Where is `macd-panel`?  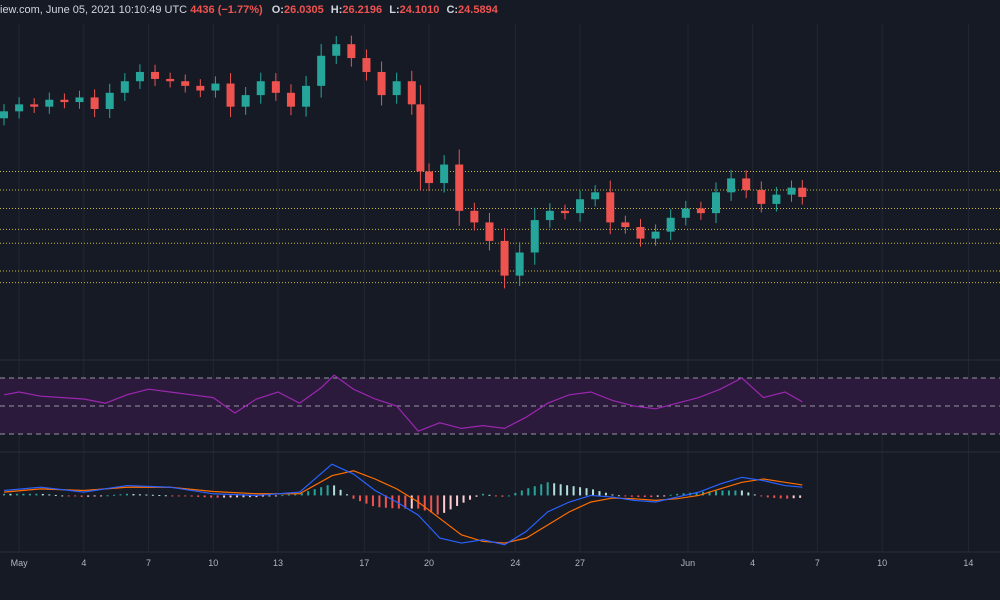 macd-panel is located at coordinates (403, 504).